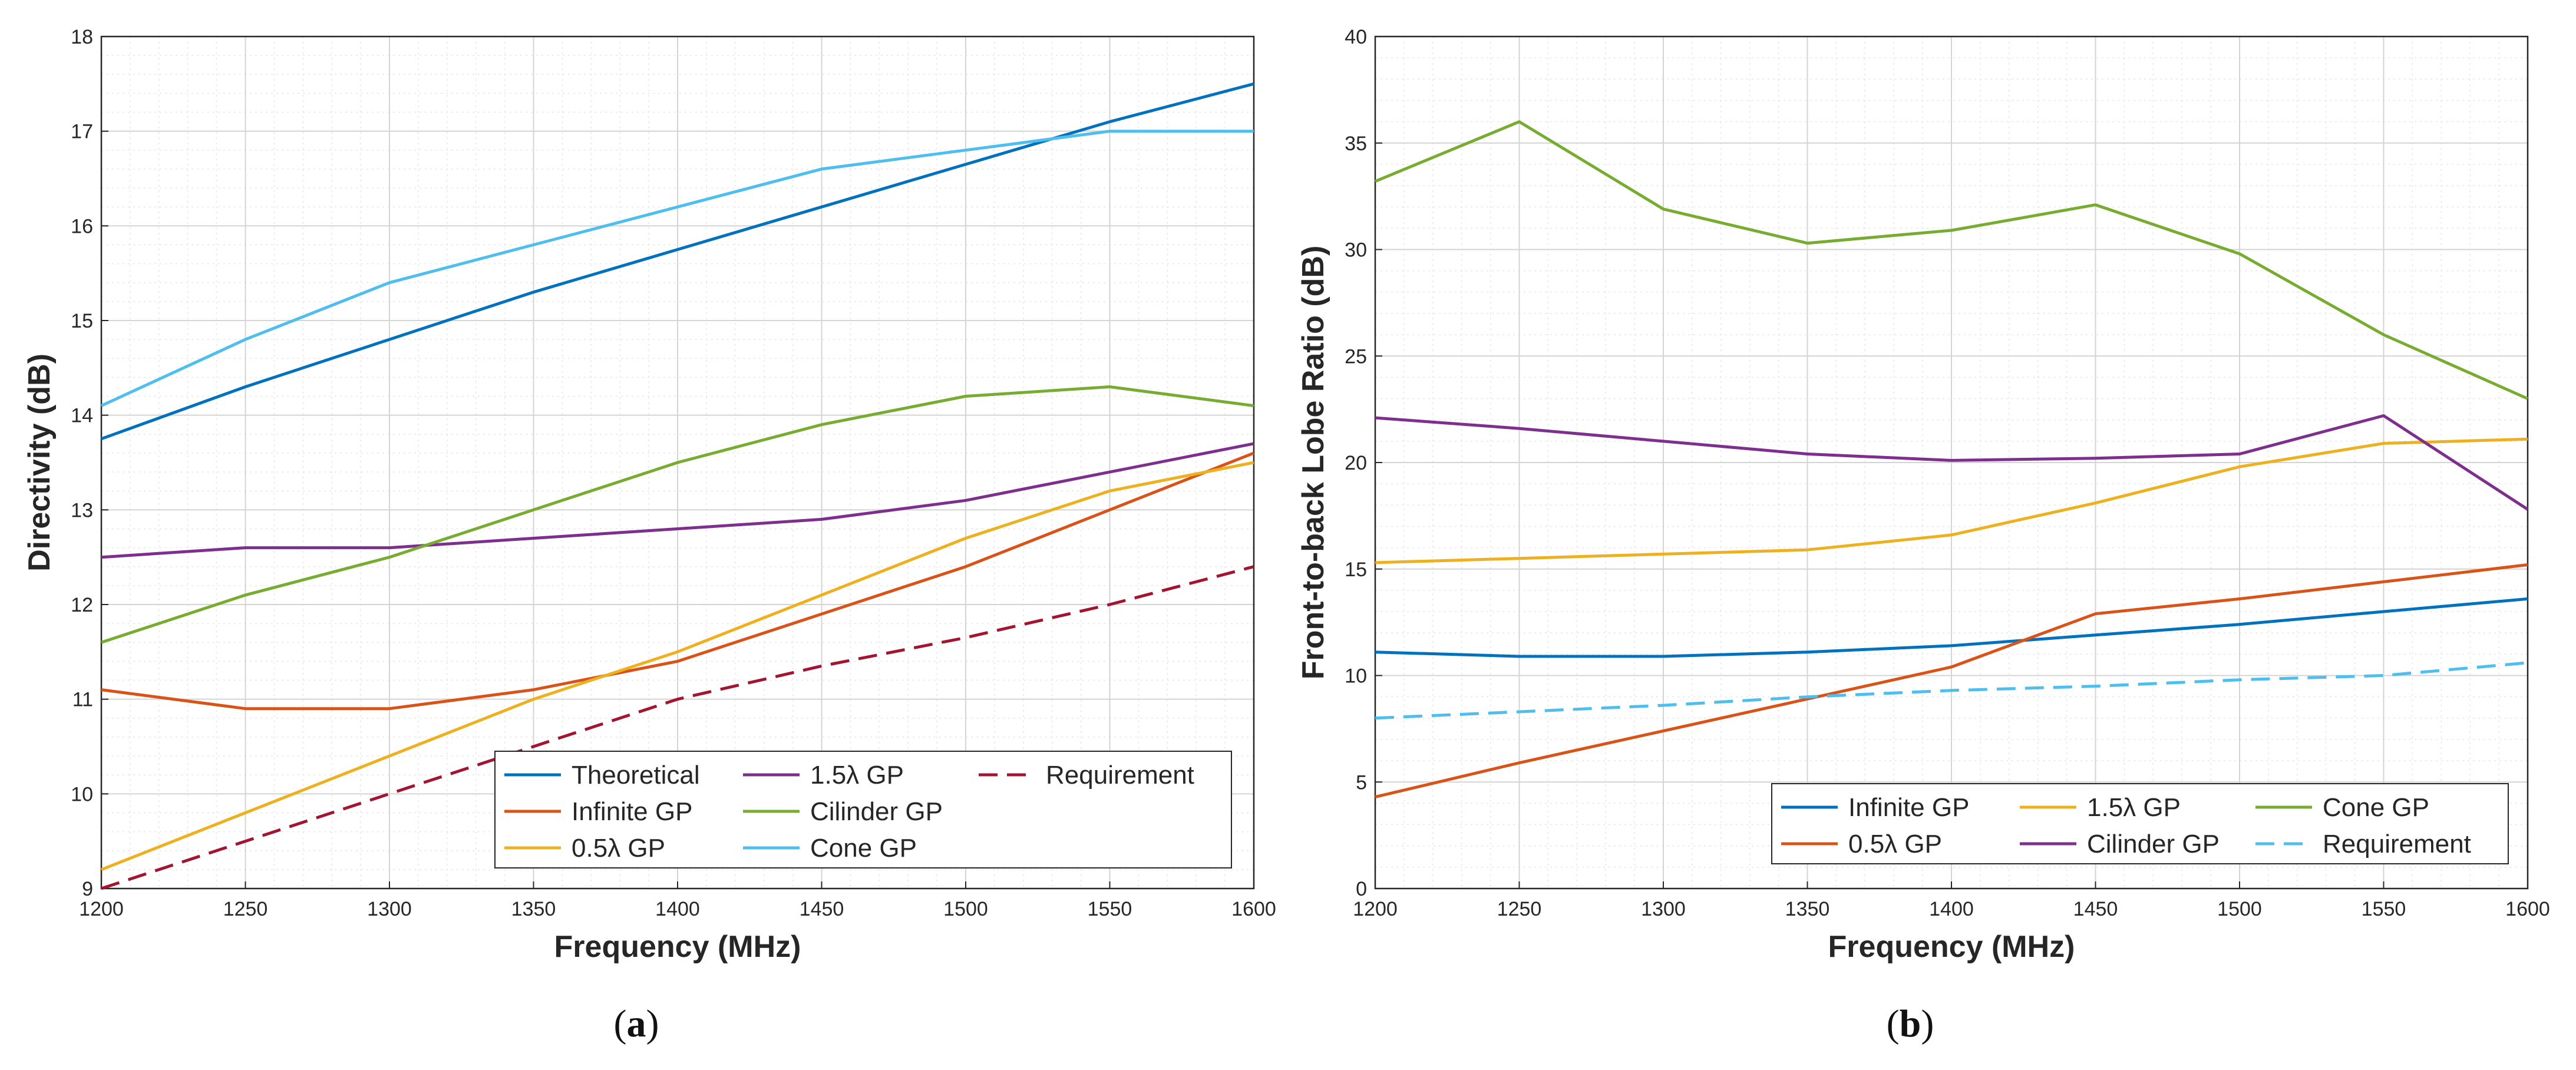  Describe the element at coordinates (864, 848) in the screenshot. I see `chart-a-legend-label: Cone GP` at that location.